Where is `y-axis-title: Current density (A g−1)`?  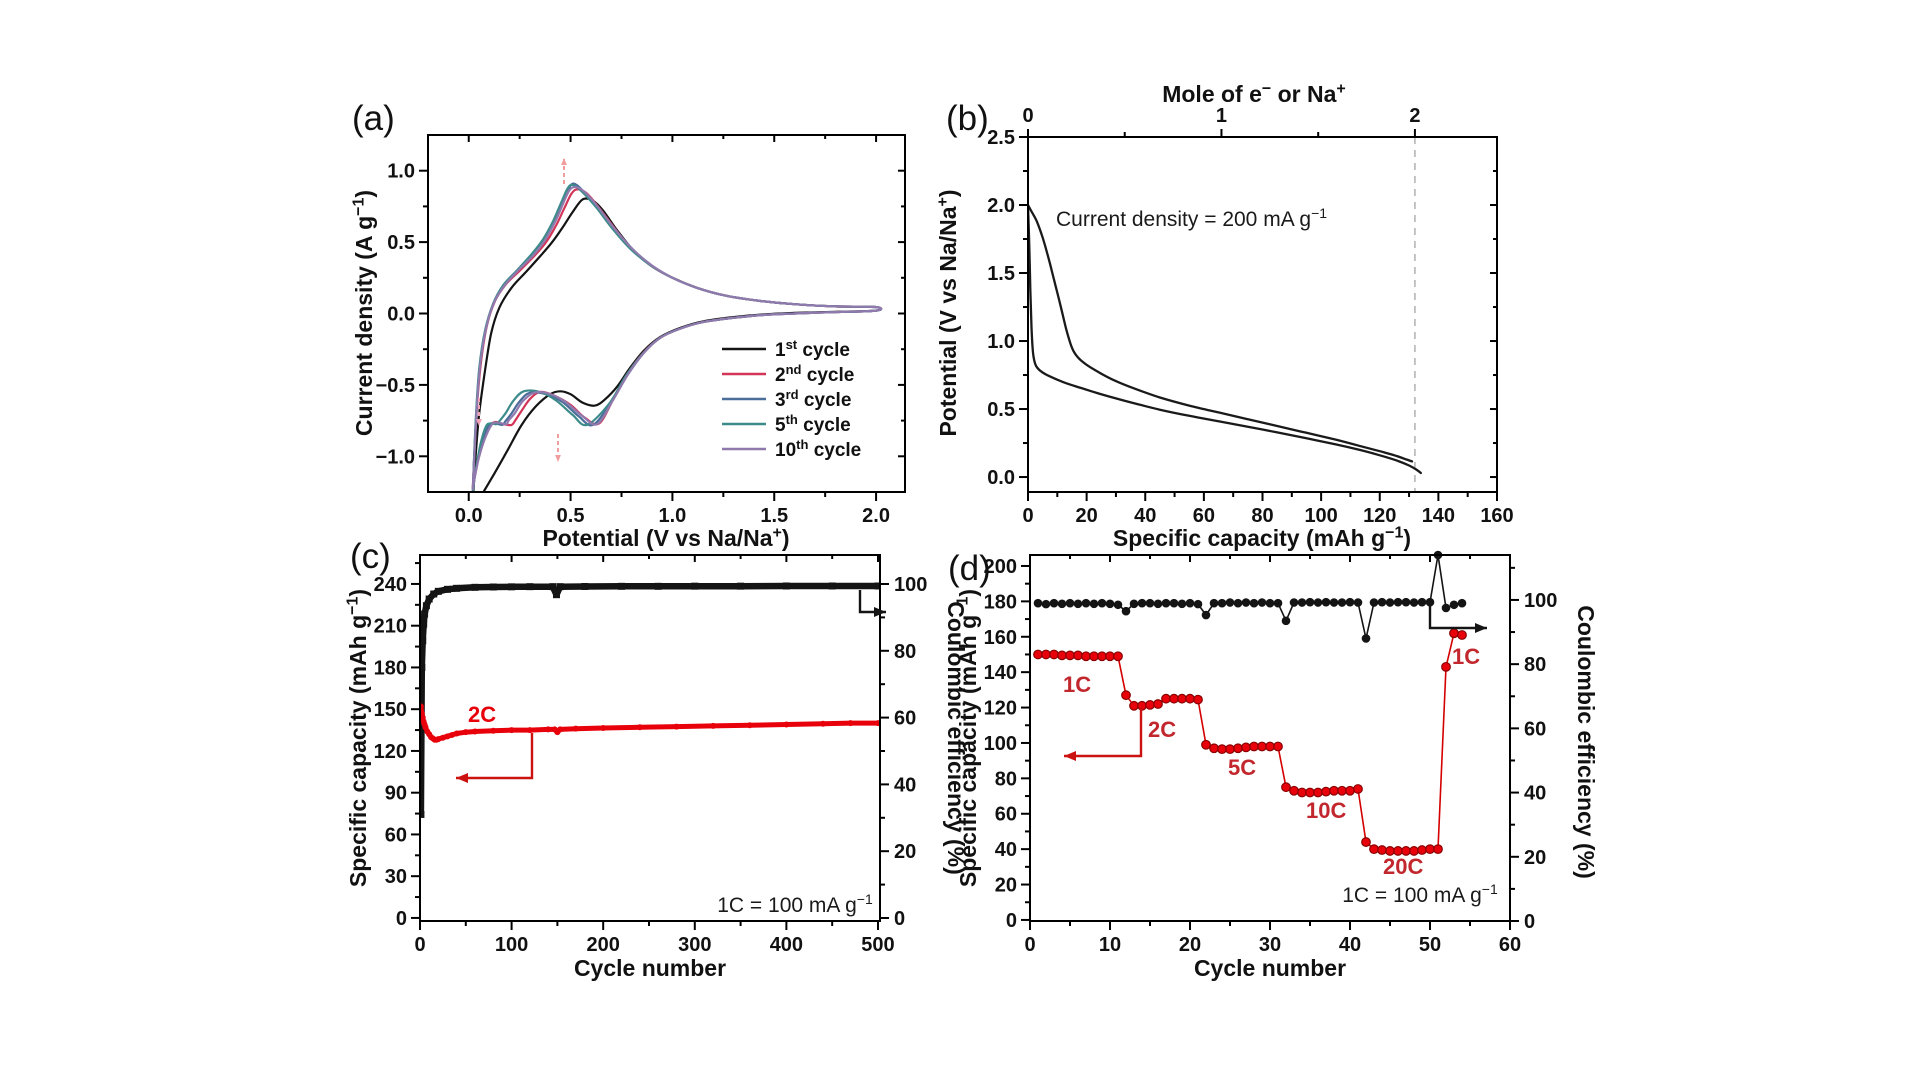 y-axis-title: Current density (A g−1) is located at coordinates (363, 313).